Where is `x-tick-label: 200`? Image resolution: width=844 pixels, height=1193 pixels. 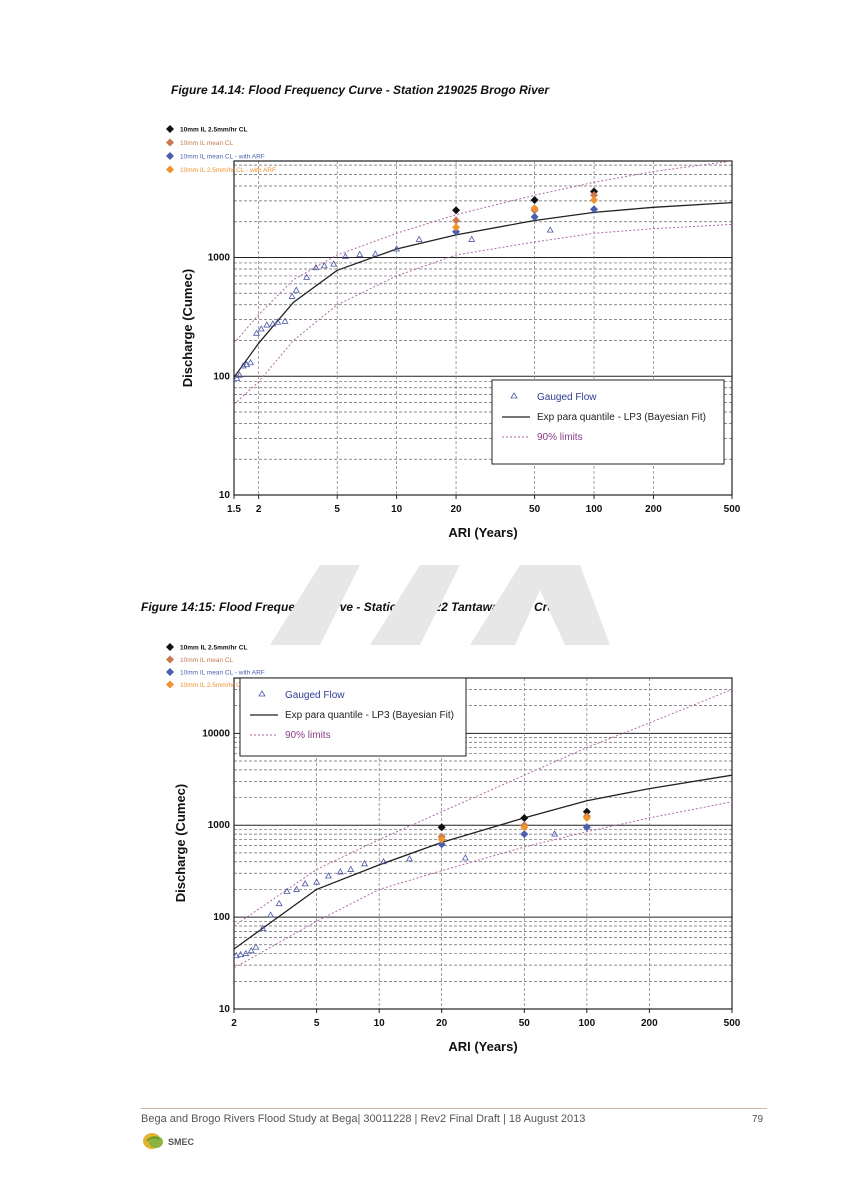 x-tick-label: 200 is located at coordinates (653, 509).